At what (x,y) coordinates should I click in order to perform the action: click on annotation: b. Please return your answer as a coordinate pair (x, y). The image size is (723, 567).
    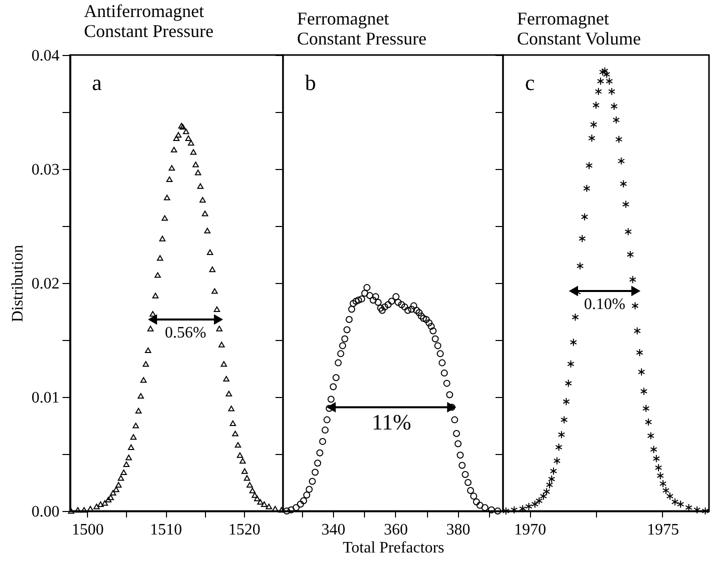
    Looking at the image, I should click on (310, 82).